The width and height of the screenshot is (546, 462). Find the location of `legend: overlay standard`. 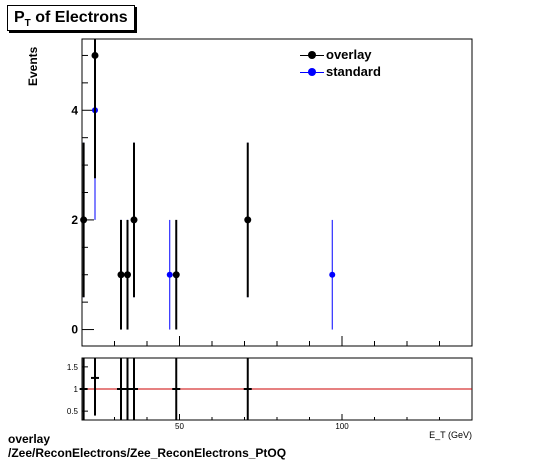

legend: overlay standard is located at coordinates (340, 63).